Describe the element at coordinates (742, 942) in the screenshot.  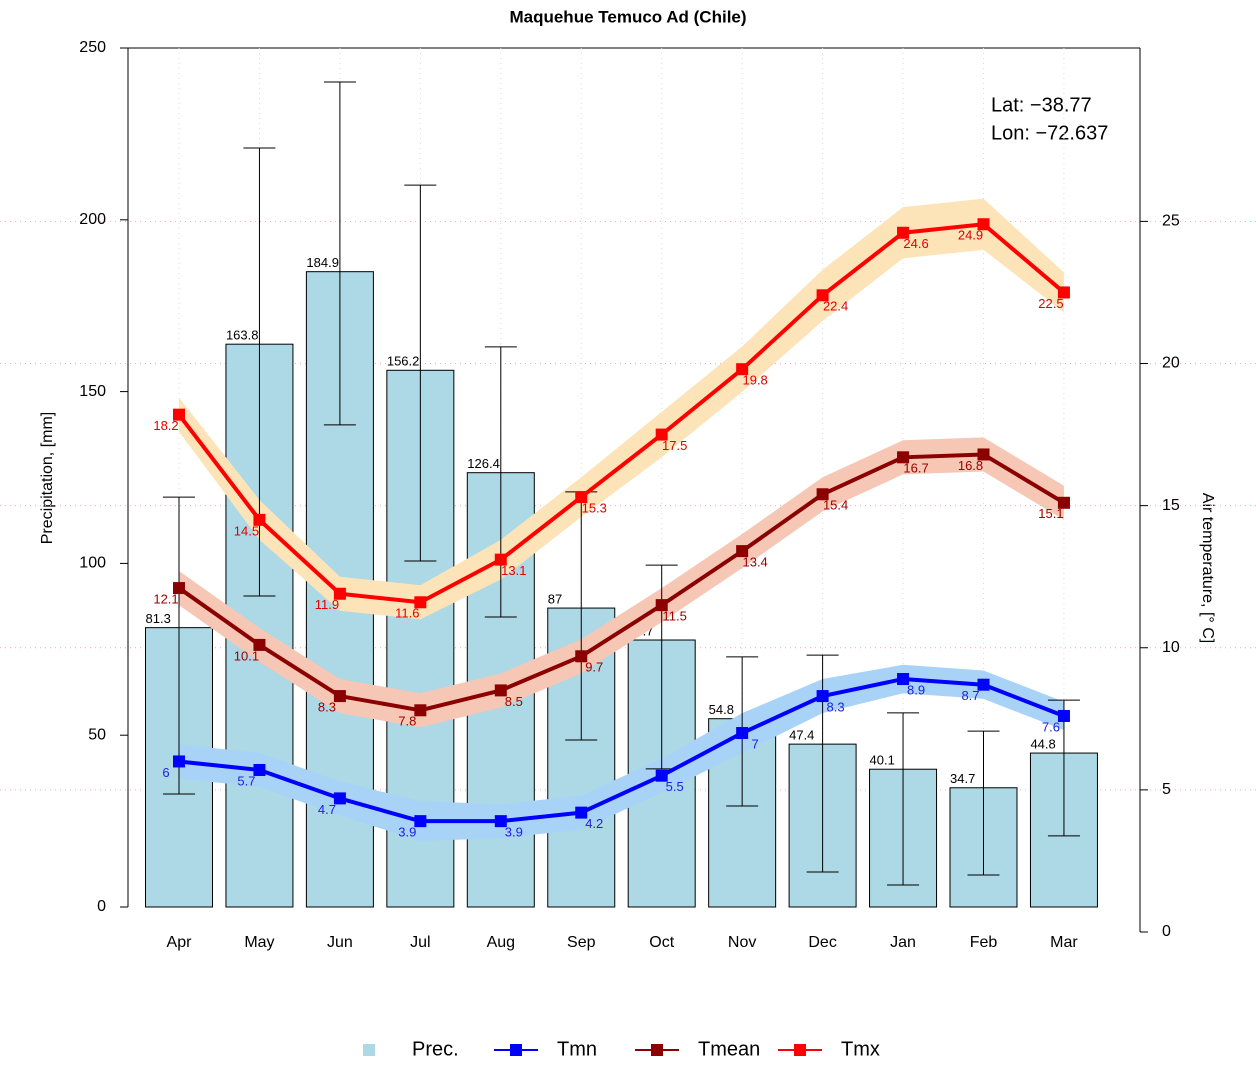
I see `x-tick-label: Nov` at that location.